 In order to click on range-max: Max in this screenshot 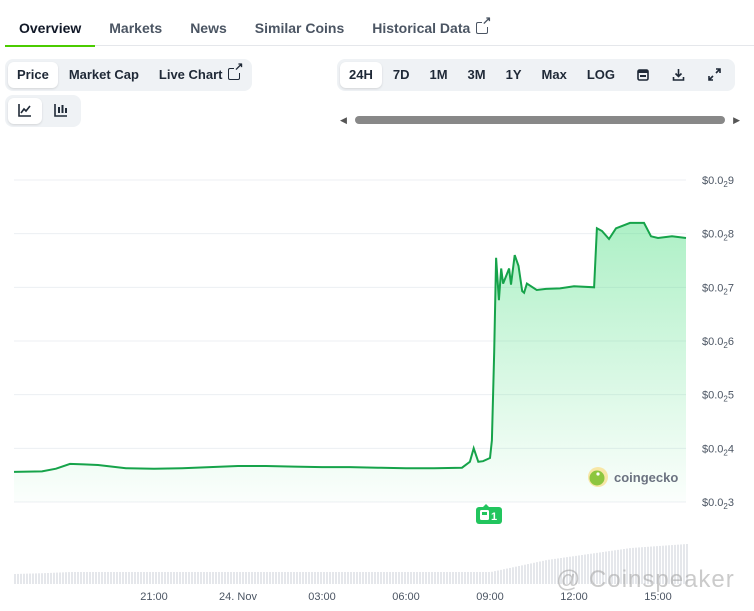, I will do `click(554, 74)`.